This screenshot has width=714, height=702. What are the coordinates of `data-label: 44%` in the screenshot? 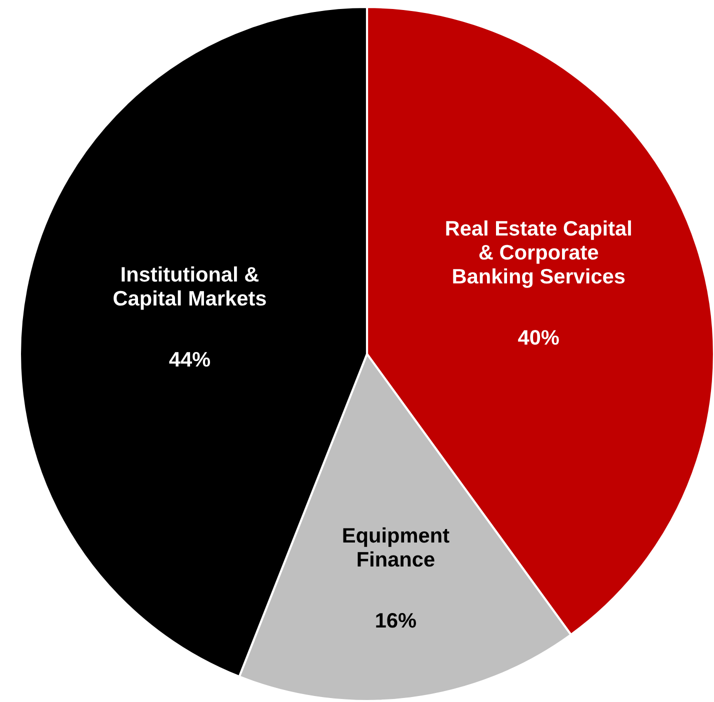 It's located at (189, 359).